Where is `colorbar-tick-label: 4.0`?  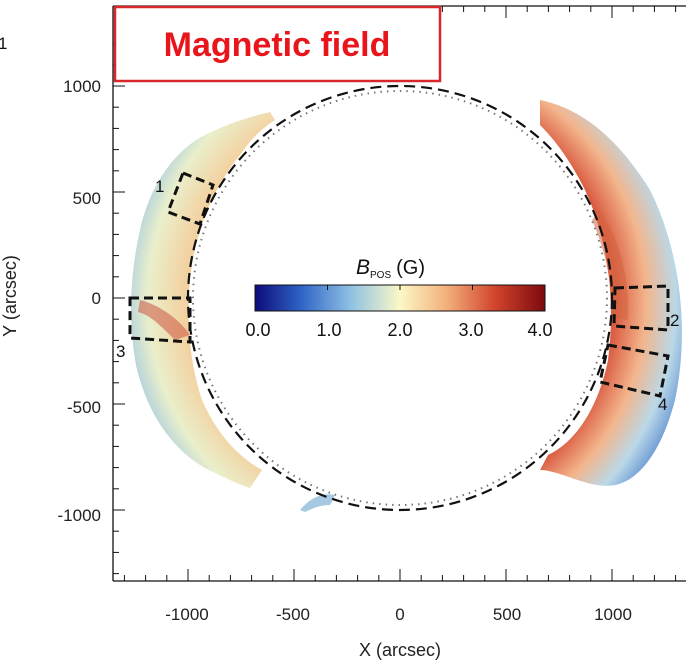
colorbar-tick-label: 4.0 is located at coordinates (539, 330).